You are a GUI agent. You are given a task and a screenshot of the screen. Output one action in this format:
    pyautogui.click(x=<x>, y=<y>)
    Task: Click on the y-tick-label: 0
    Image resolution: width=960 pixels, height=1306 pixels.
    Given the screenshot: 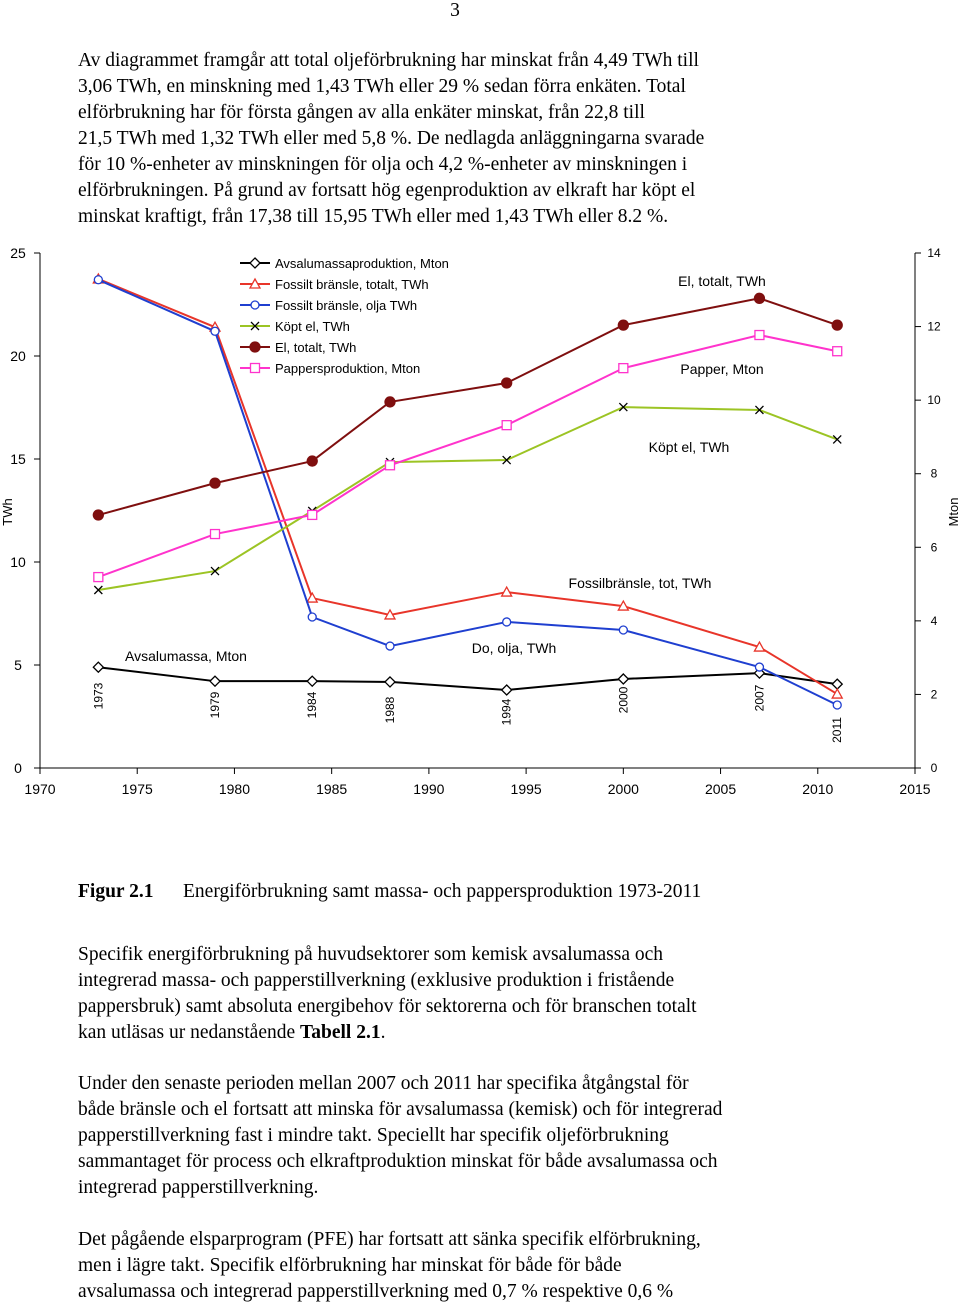 What is the action you would take?
    pyautogui.click(x=18, y=768)
    